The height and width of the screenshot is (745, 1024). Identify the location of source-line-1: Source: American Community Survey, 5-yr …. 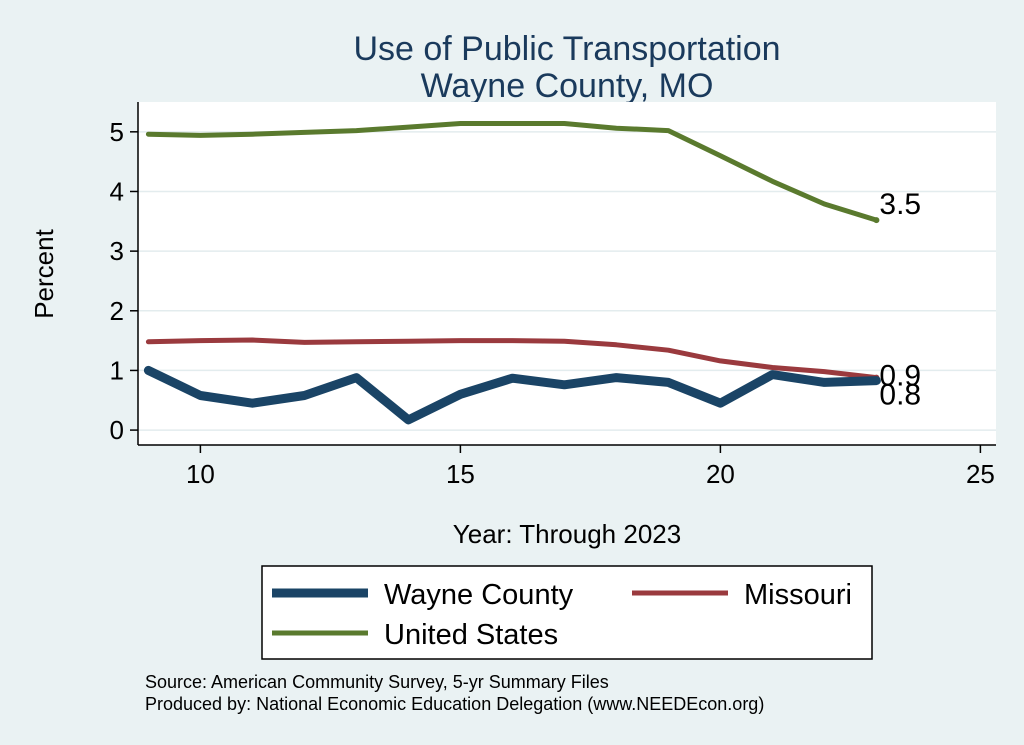
(377, 682).